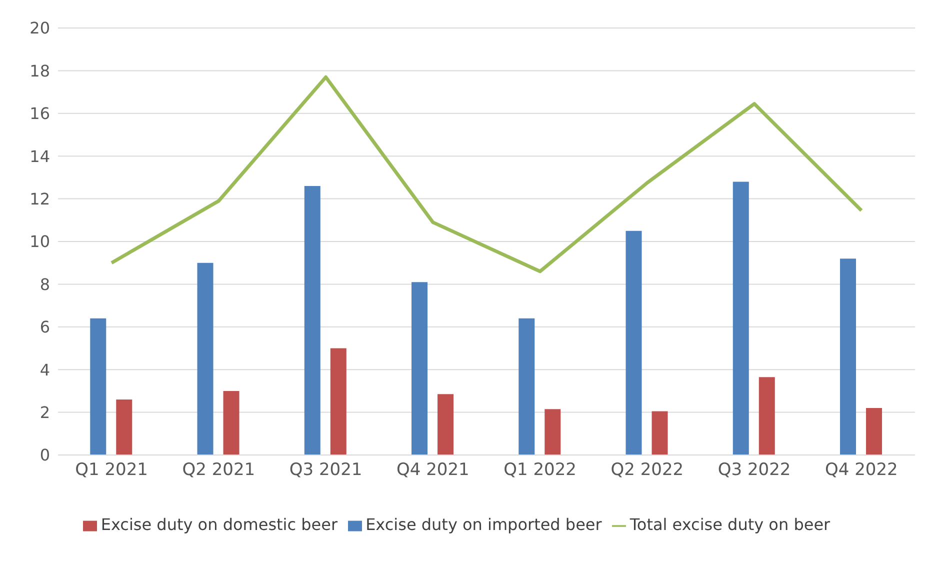 Image resolution: width=933 pixels, height=562 pixels. What do you see at coordinates (325, 470) in the screenshot?
I see `x-tick-label: Q3 2021` at bounding box center [325, 470].